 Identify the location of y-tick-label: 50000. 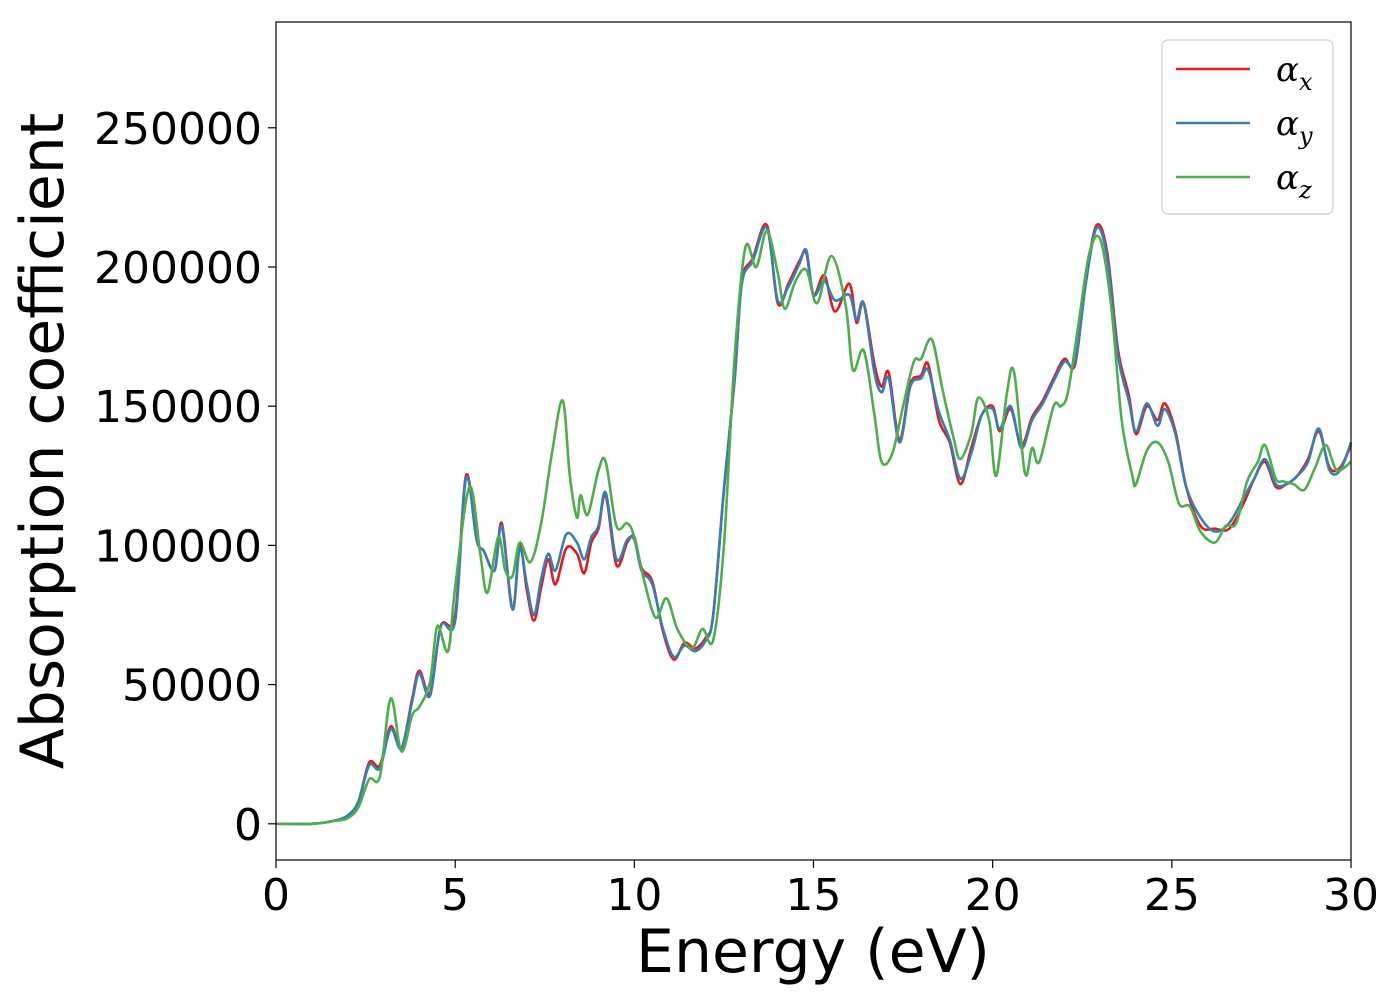
(192, 686).